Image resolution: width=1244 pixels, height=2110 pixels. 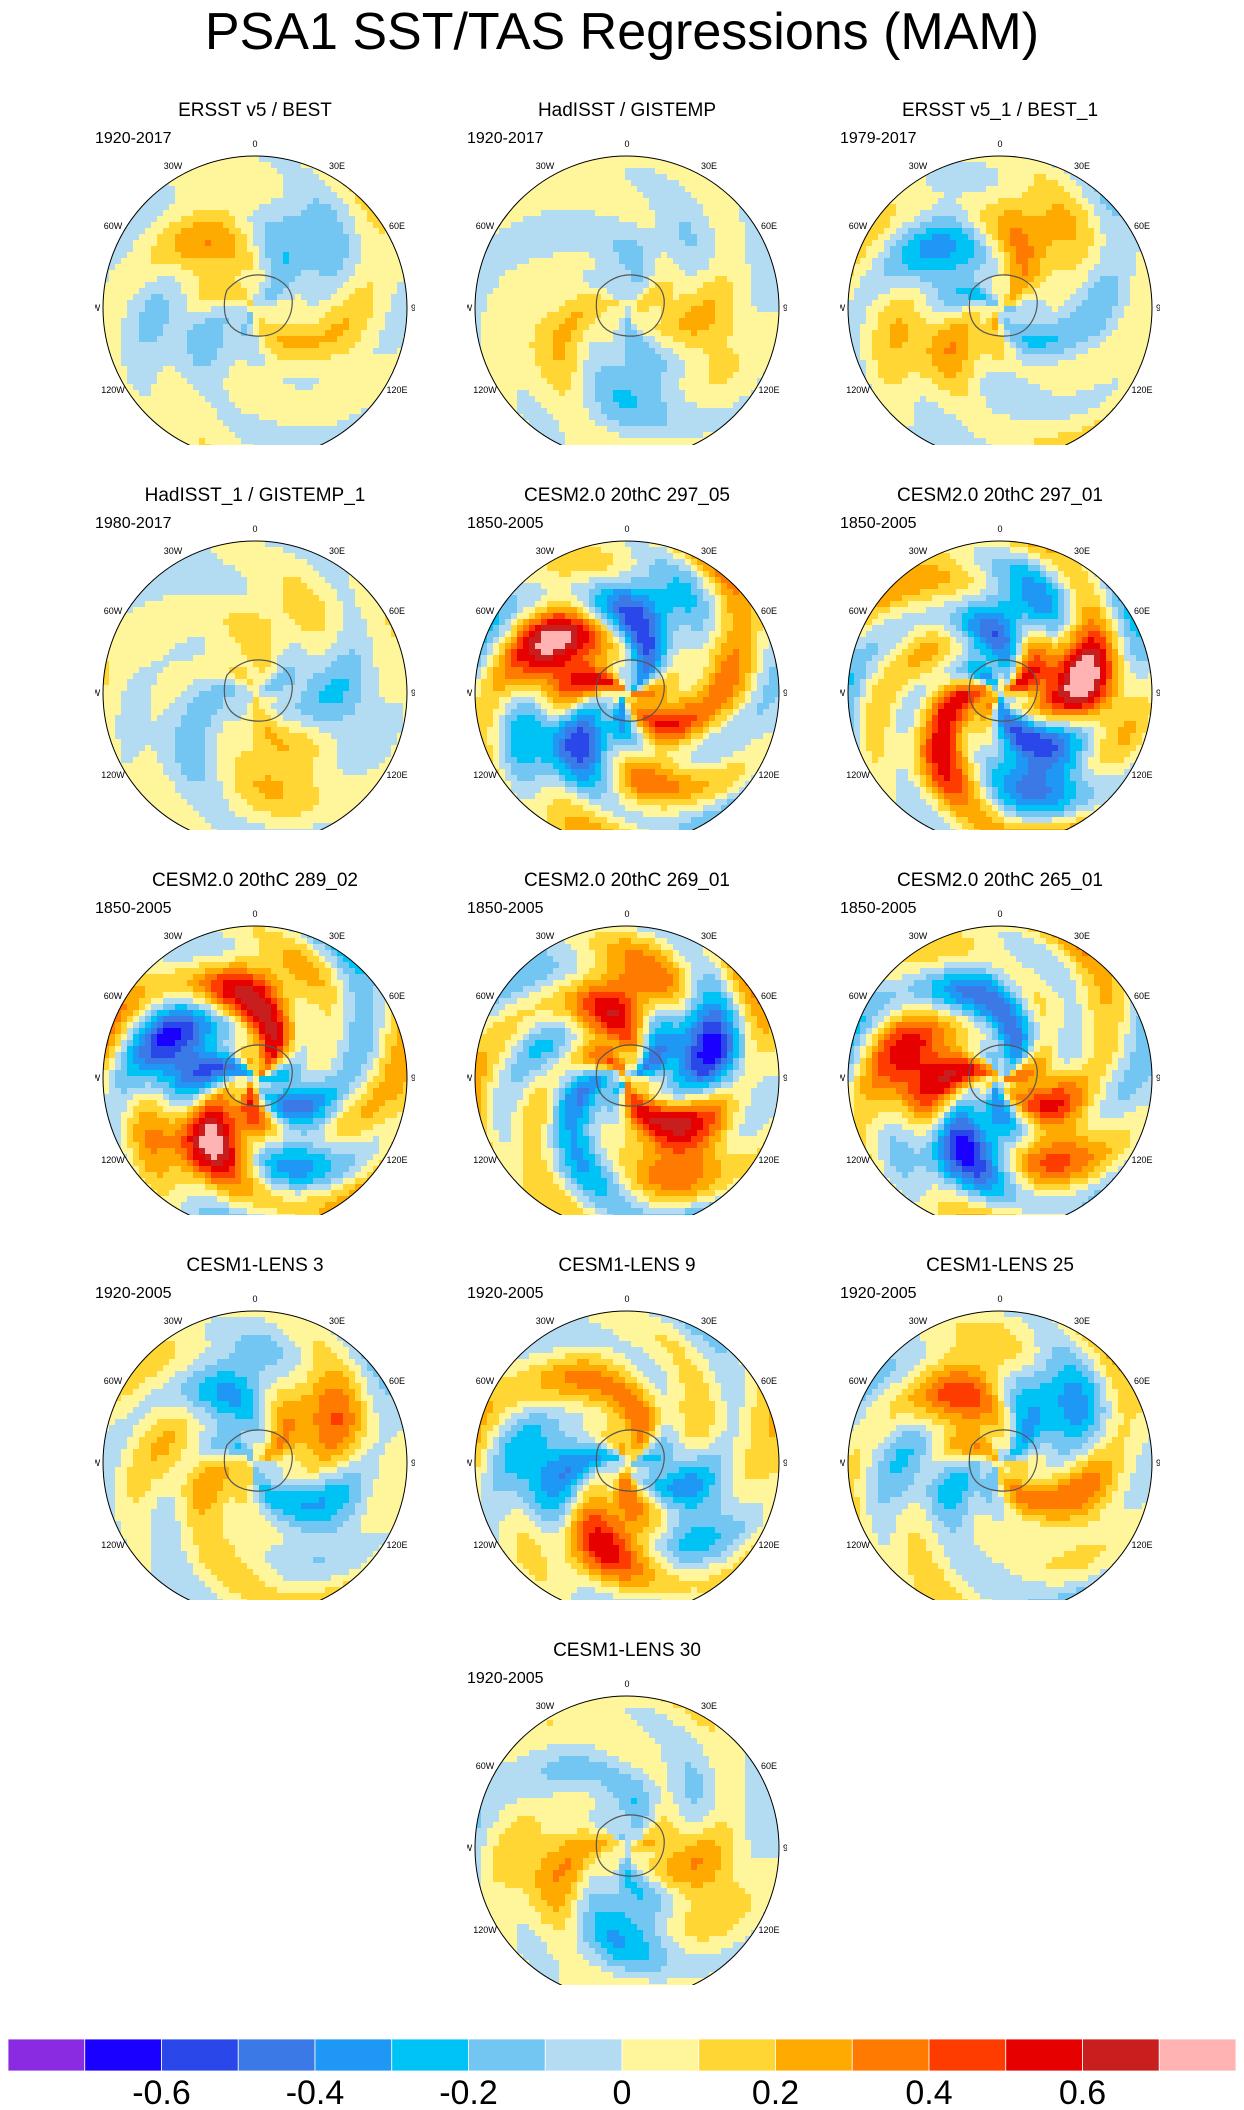 I want to click on panel-title: ERSST v5_1 / BEST_1, so click(x=1000, y=111).